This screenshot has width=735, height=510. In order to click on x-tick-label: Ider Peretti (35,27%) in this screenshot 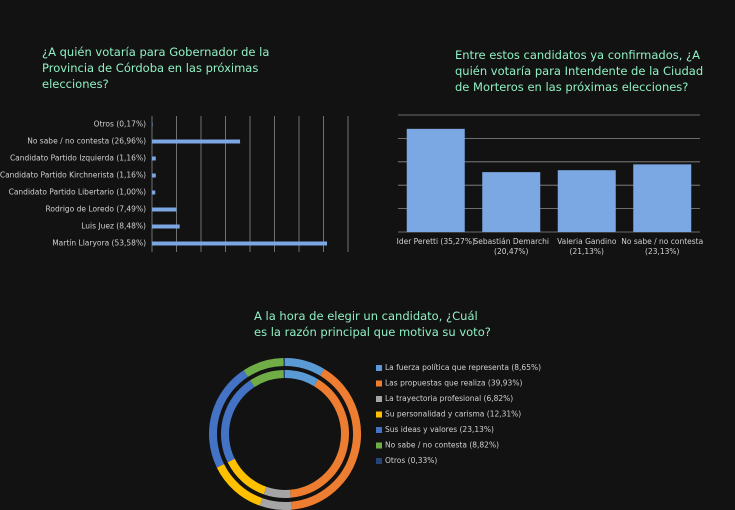, I will do `click(436, 241)`.